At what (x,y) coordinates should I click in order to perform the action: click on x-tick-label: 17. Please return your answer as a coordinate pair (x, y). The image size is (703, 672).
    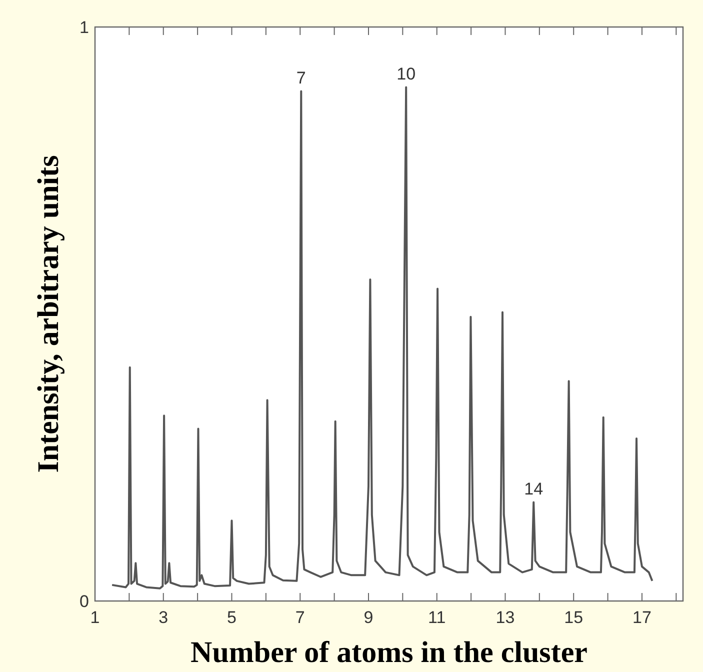
    Looking at the image, I should click on (642, 617).